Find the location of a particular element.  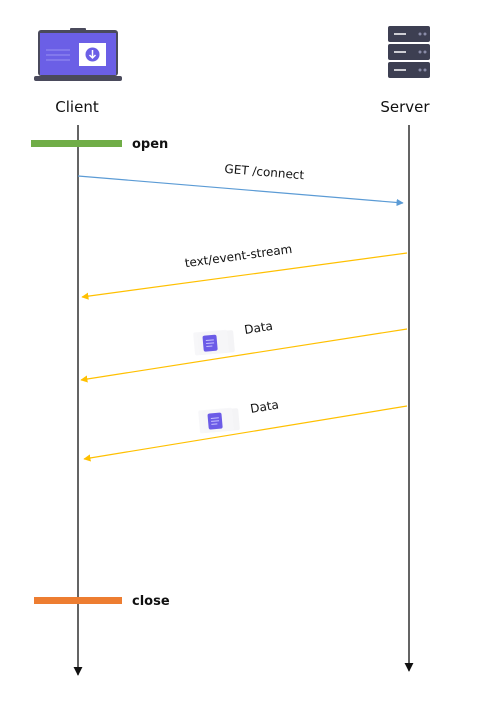

open-bar is located at coordinates (76, 143).